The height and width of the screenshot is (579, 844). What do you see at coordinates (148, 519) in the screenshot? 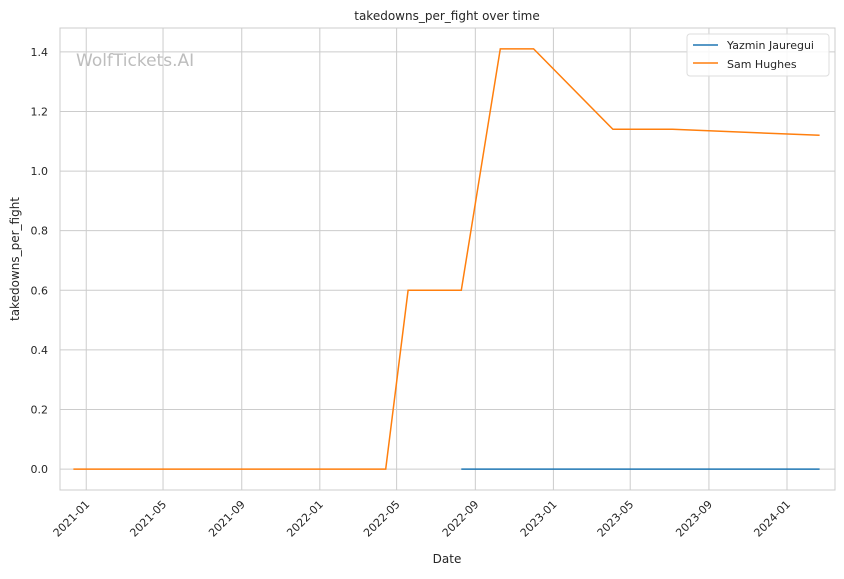
I see `x-tick-label: 2021-05` at bounding box center [148, 519].